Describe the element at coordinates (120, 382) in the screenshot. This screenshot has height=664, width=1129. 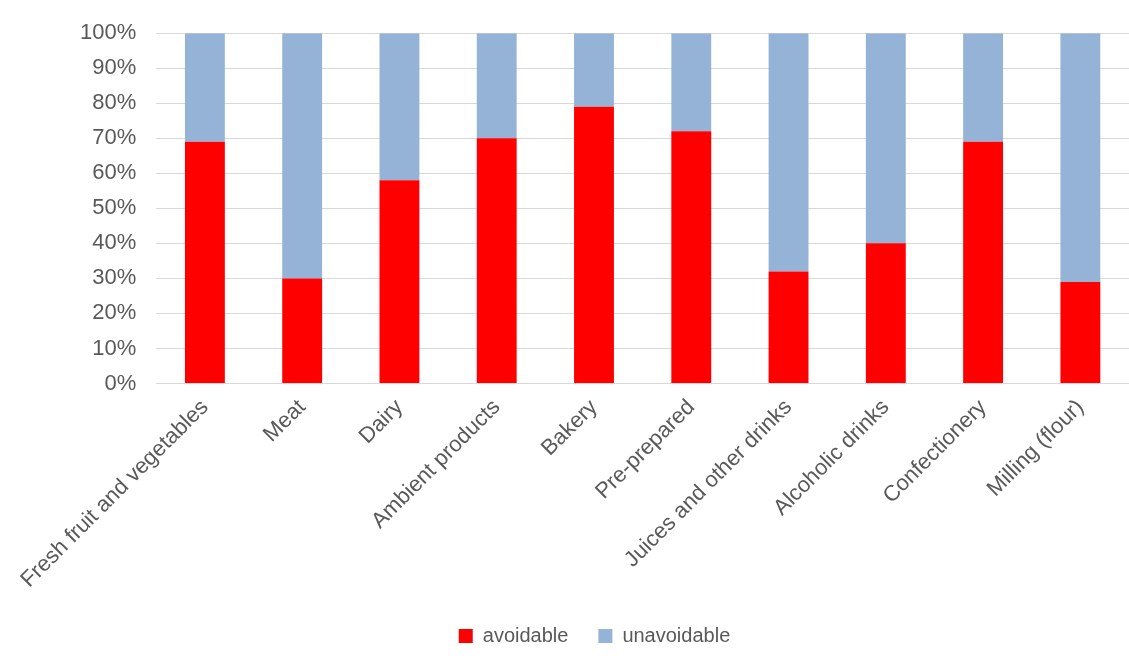
I see `y-tick-label: 0%` at that location.